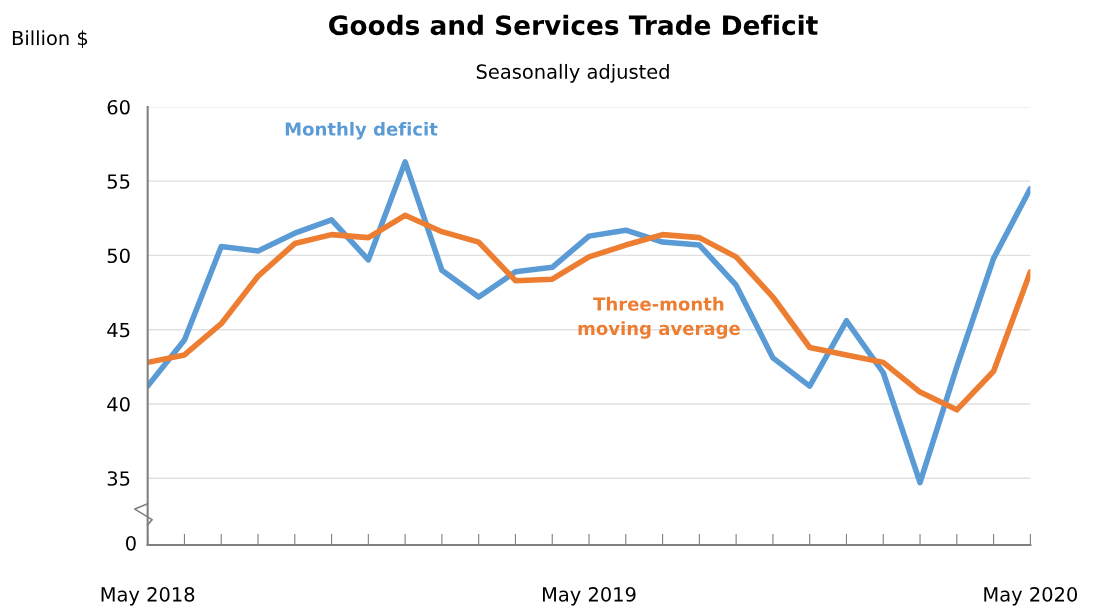 Image resolution: width=1102 pixels, height=611 pixels. Describe the element at coordinates (572, 73) in the screenshot. I see `chart-subtitle: Seasonally adjusted` at that location.